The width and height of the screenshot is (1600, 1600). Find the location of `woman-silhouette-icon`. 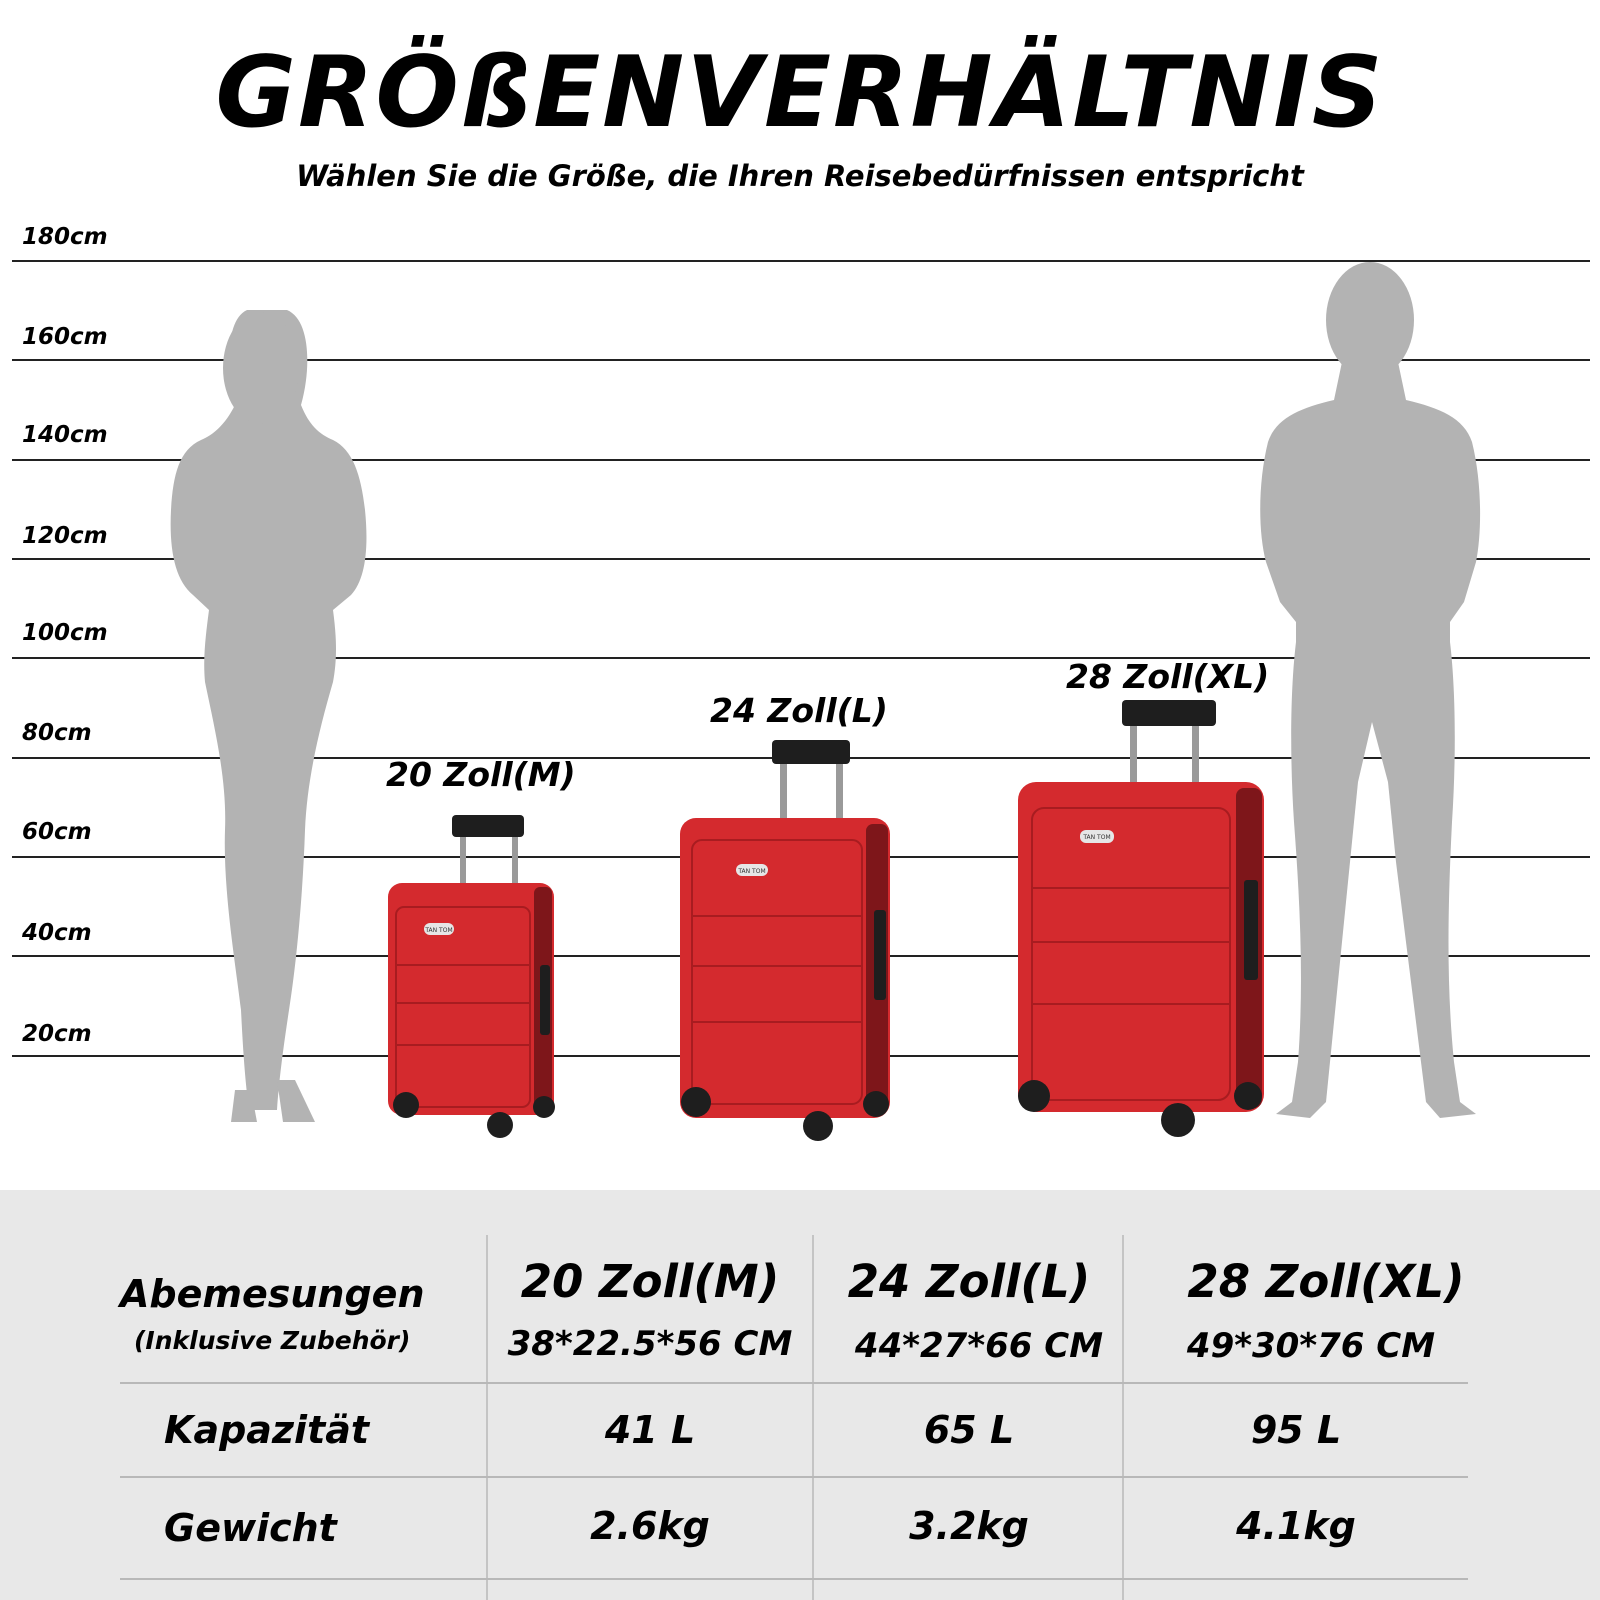

woman-silhouette-icon is located at coordinates (268, 716).